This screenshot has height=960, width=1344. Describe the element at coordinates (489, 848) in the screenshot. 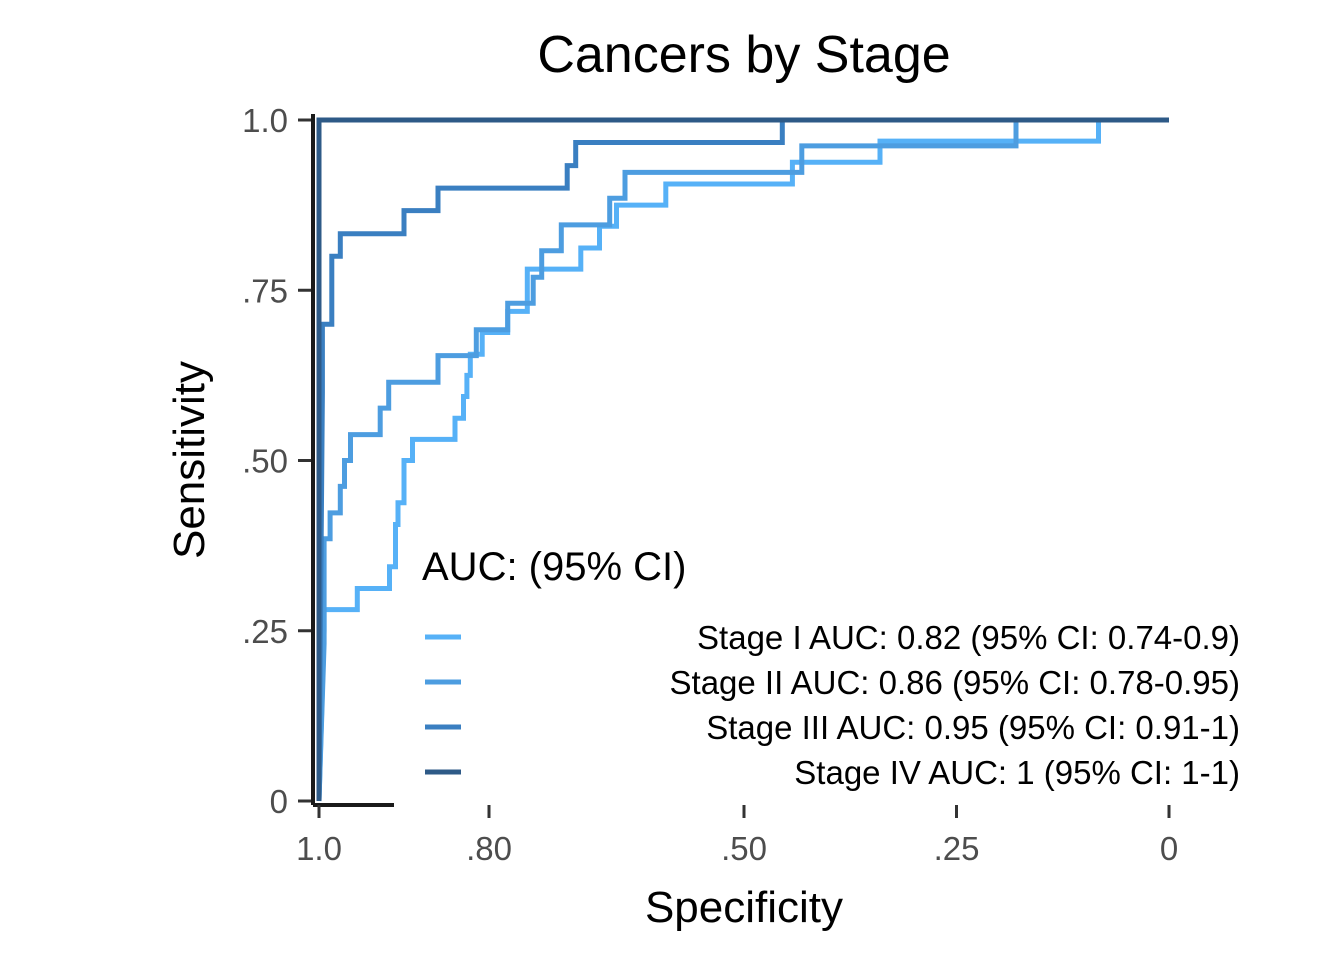

I see `x-tick-label: .80` at that location.